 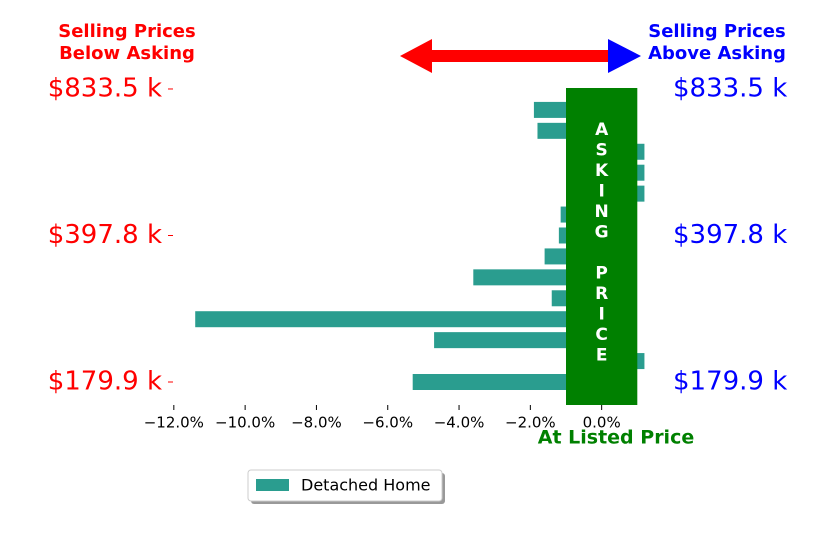 I want to click on legend-label: Detached Home, so click(x=366, y=485).